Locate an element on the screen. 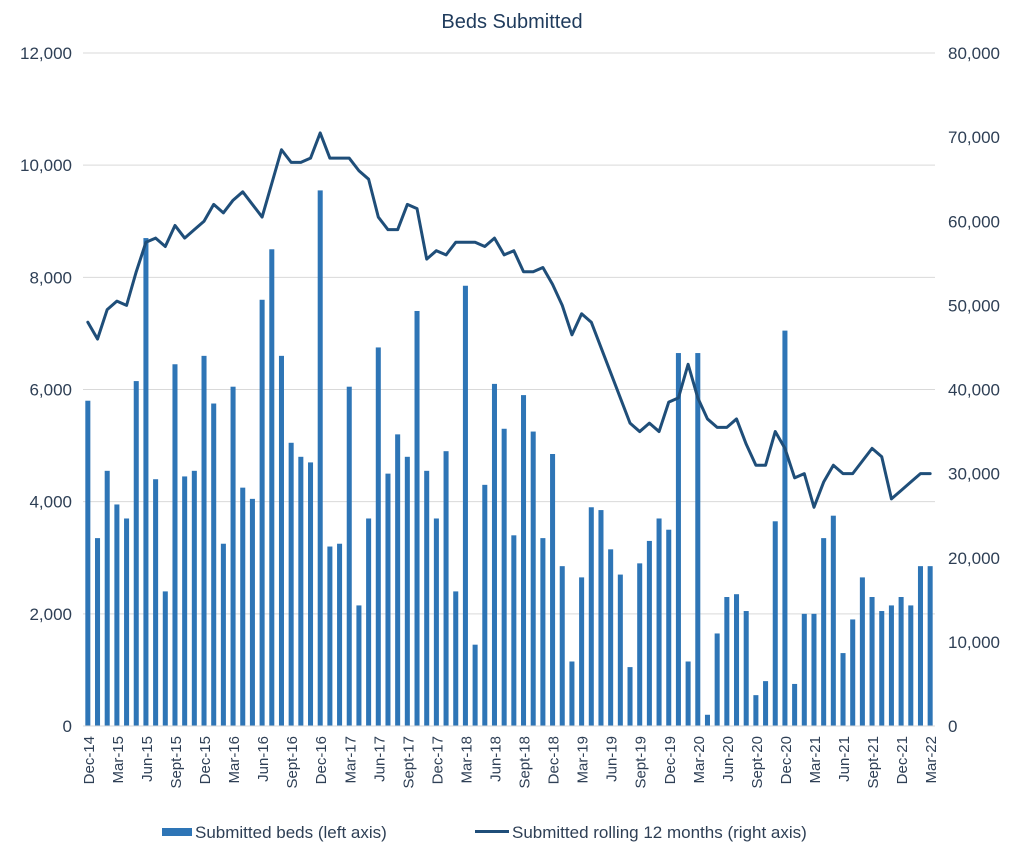 Image resolution: width=1024 pixels, height=858 pixels. legend-line-swatch is located at coordinates (492, 831).